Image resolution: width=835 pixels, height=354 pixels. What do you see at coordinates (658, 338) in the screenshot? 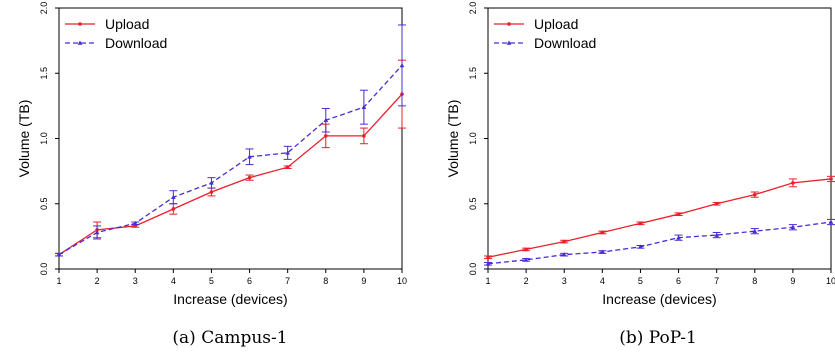
I see `figure-caption: (b) PoP-1` at bounding box center [658, 338].